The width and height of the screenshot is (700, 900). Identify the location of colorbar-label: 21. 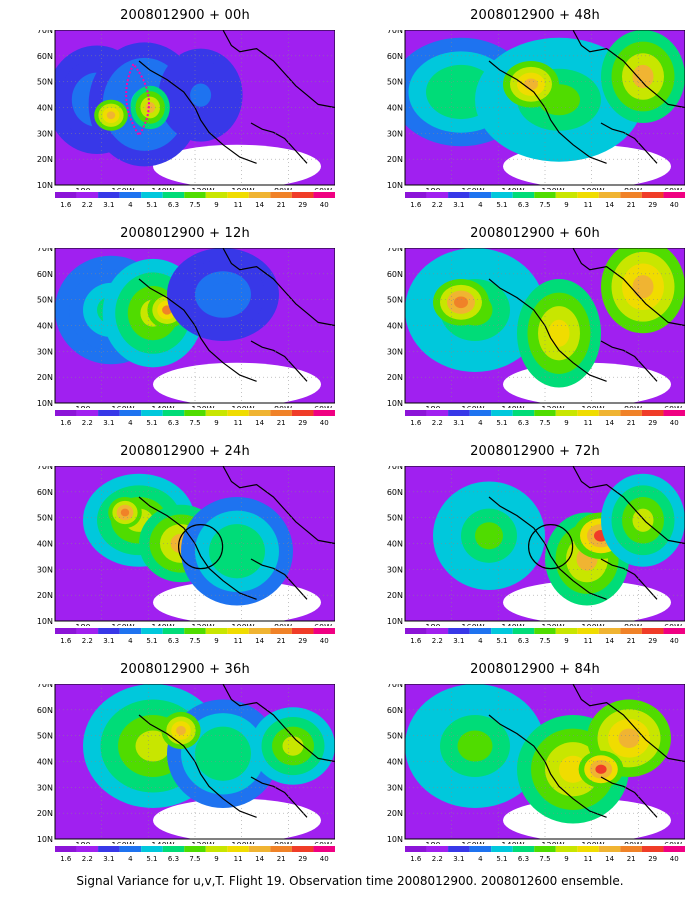
(281, 423).